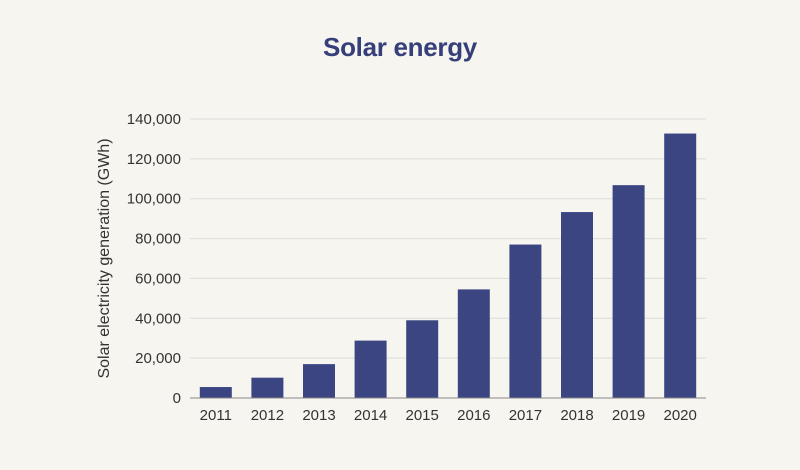 Image resolution: width=800 pixels, height=470 pixels. I want to click on y-tick-label: 120,000, so click(154, 159).